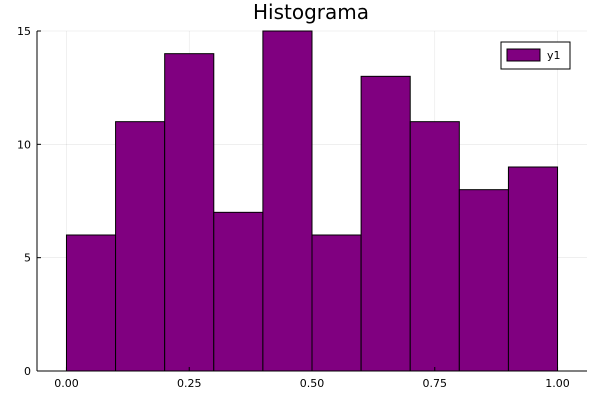  What do you see at coordinates (27, 371) in the screenshot?
I see `y-tick-label: 0` at bounding box center [27, 371].